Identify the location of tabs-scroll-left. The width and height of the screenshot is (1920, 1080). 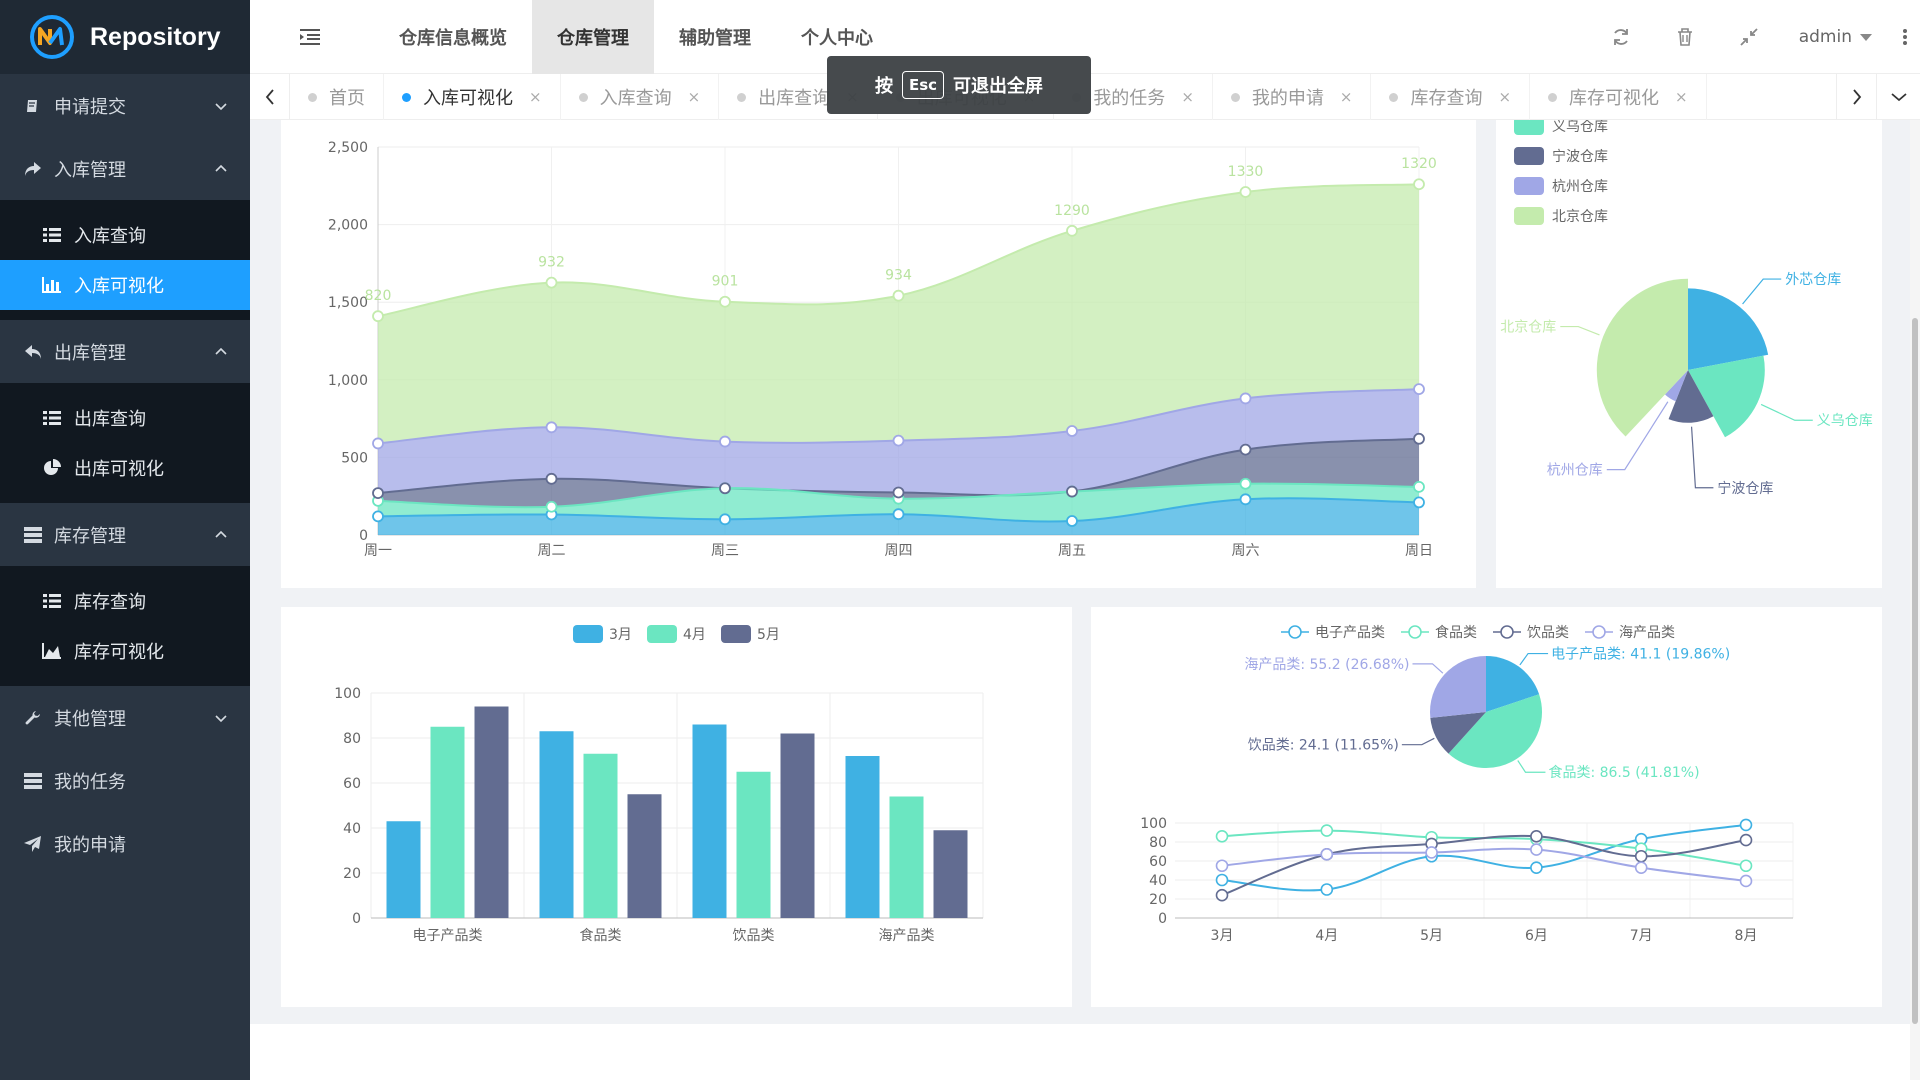
(270, 97).